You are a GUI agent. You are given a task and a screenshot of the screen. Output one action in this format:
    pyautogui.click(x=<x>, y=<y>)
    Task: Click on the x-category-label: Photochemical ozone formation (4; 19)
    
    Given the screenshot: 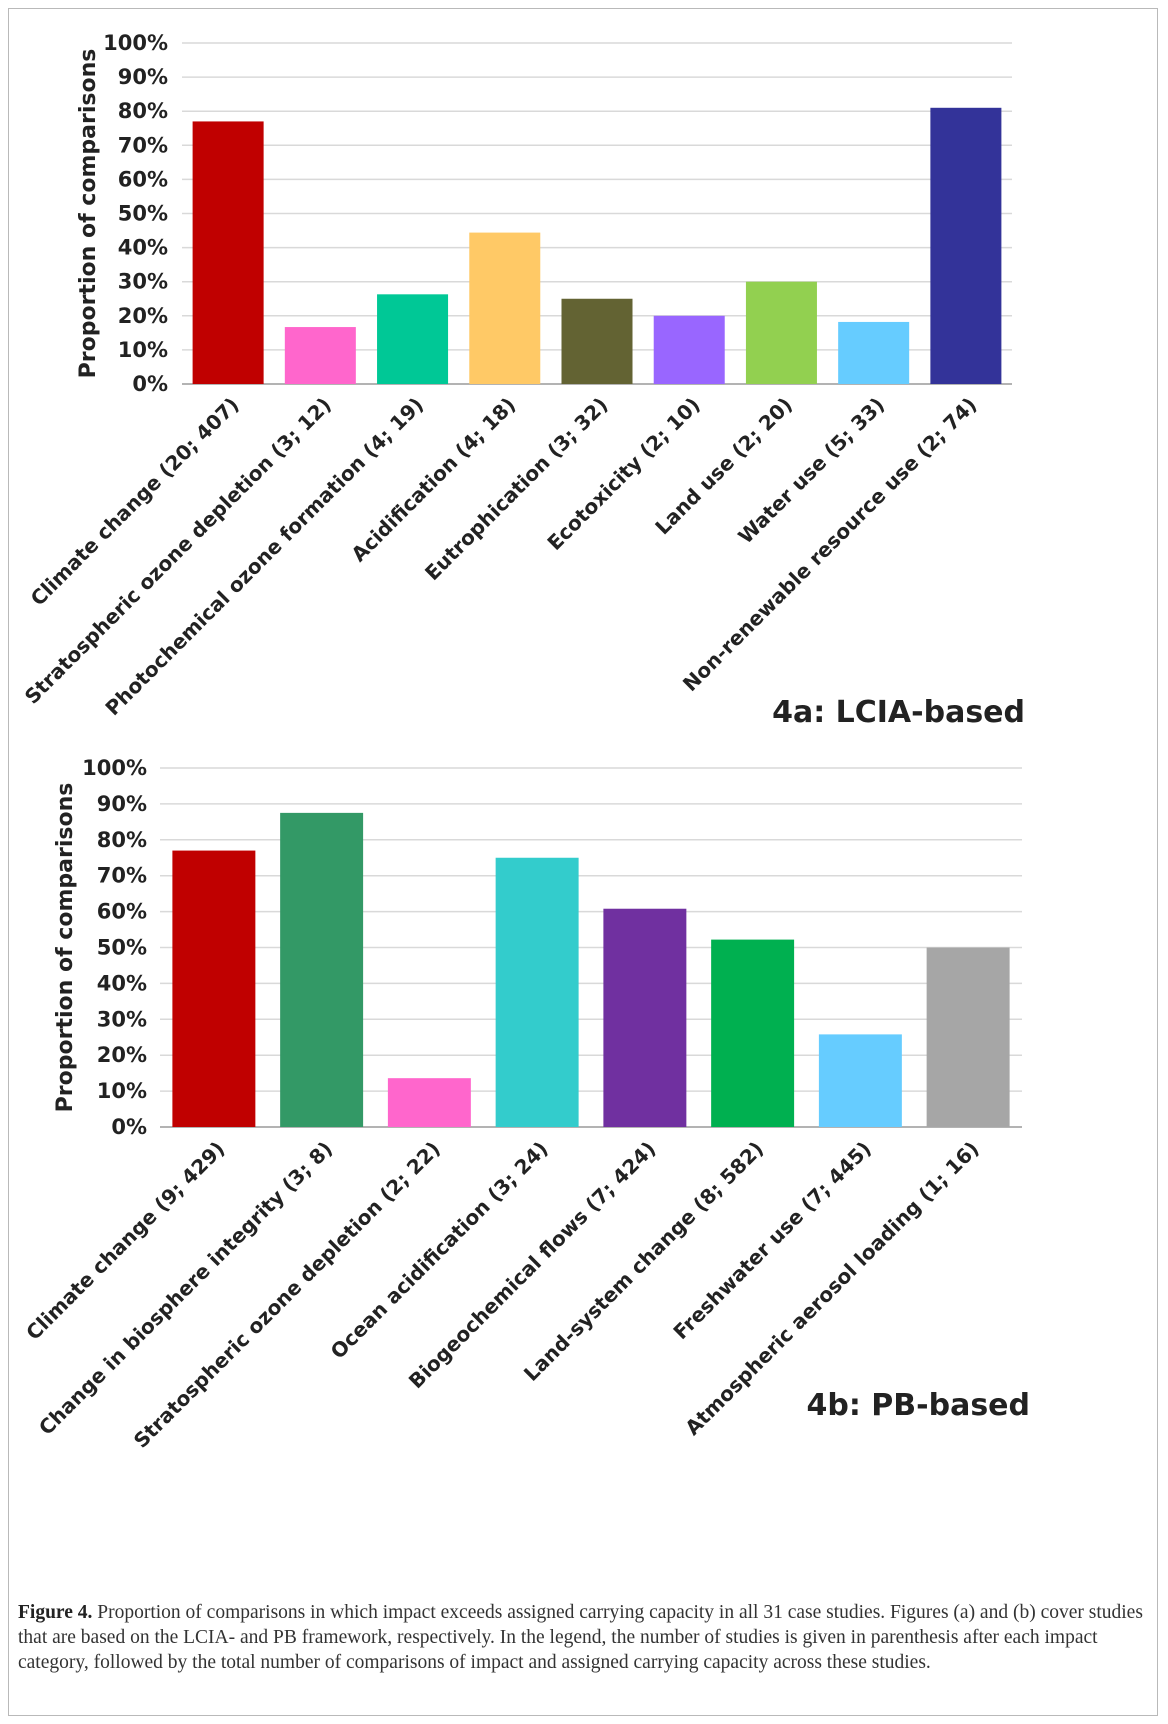 What is the action you would take?
    pyautogui.click(x=264, y=557)
    